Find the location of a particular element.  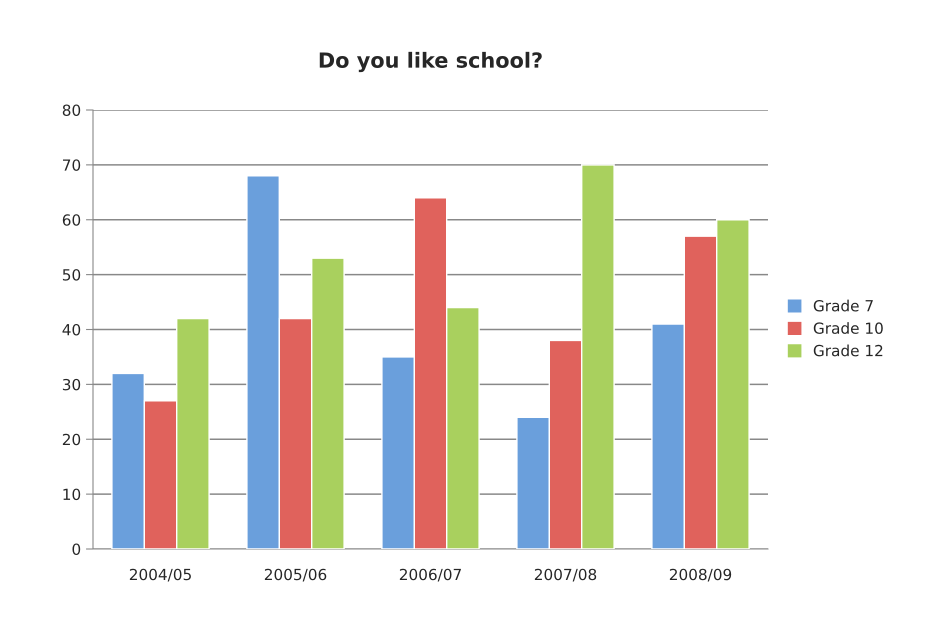

y-tick-label: 80 is located at coordinates (71, 110).